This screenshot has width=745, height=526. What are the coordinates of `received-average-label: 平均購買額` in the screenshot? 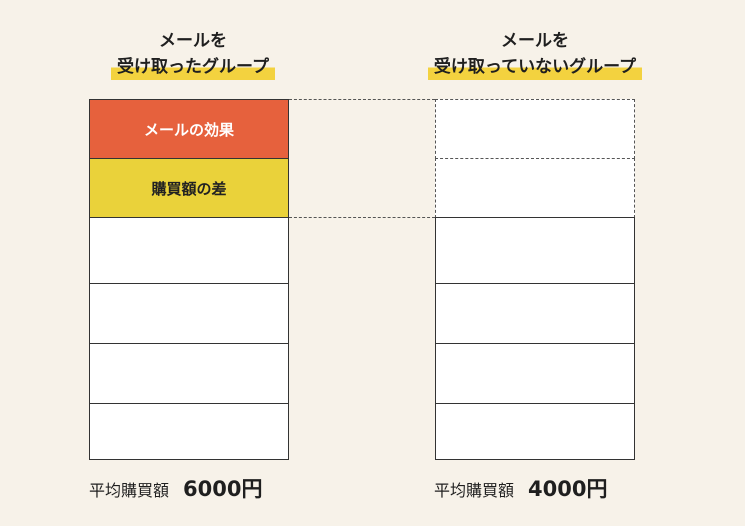 It's located at (129, 490).